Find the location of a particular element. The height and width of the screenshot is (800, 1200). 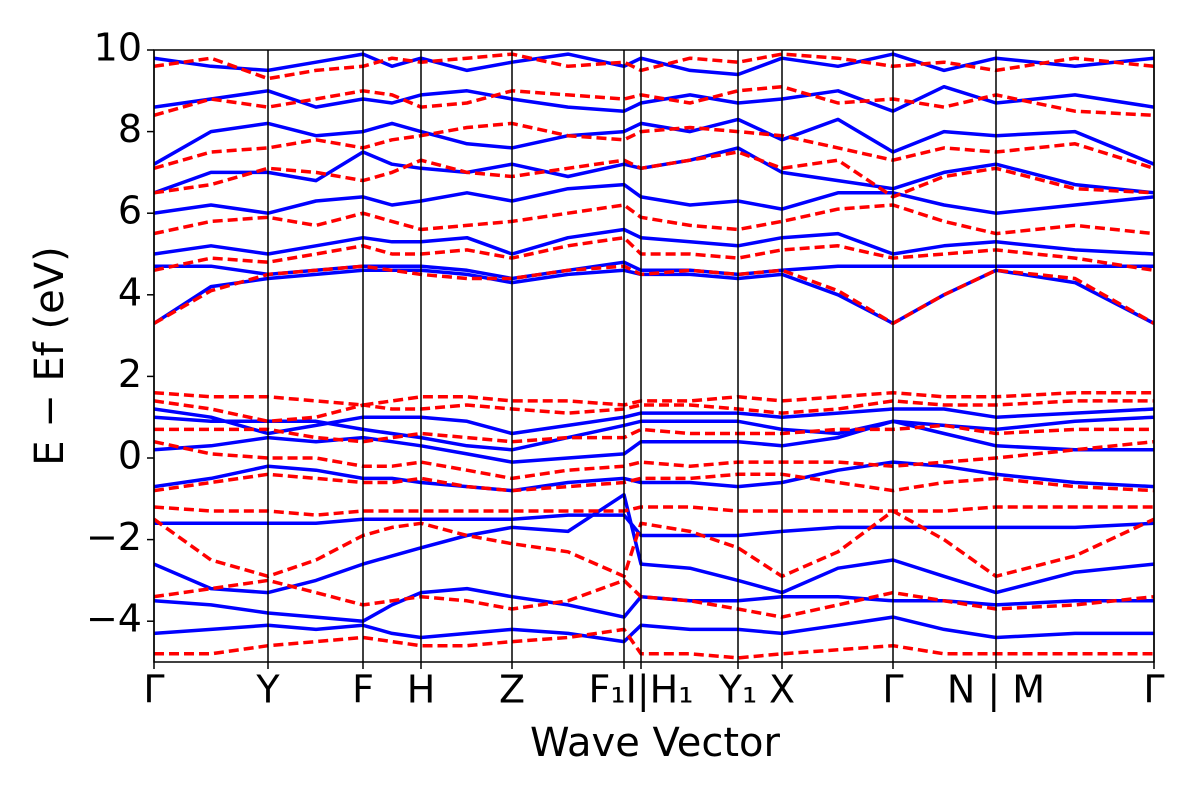

y-tick-label: 6 is located at coordinates (130, 211).